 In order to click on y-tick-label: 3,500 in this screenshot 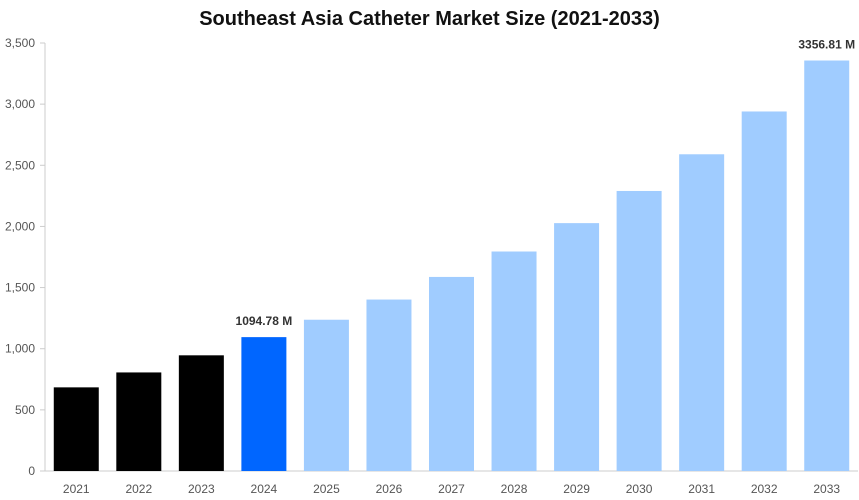, I will do `click(20, 43)`.